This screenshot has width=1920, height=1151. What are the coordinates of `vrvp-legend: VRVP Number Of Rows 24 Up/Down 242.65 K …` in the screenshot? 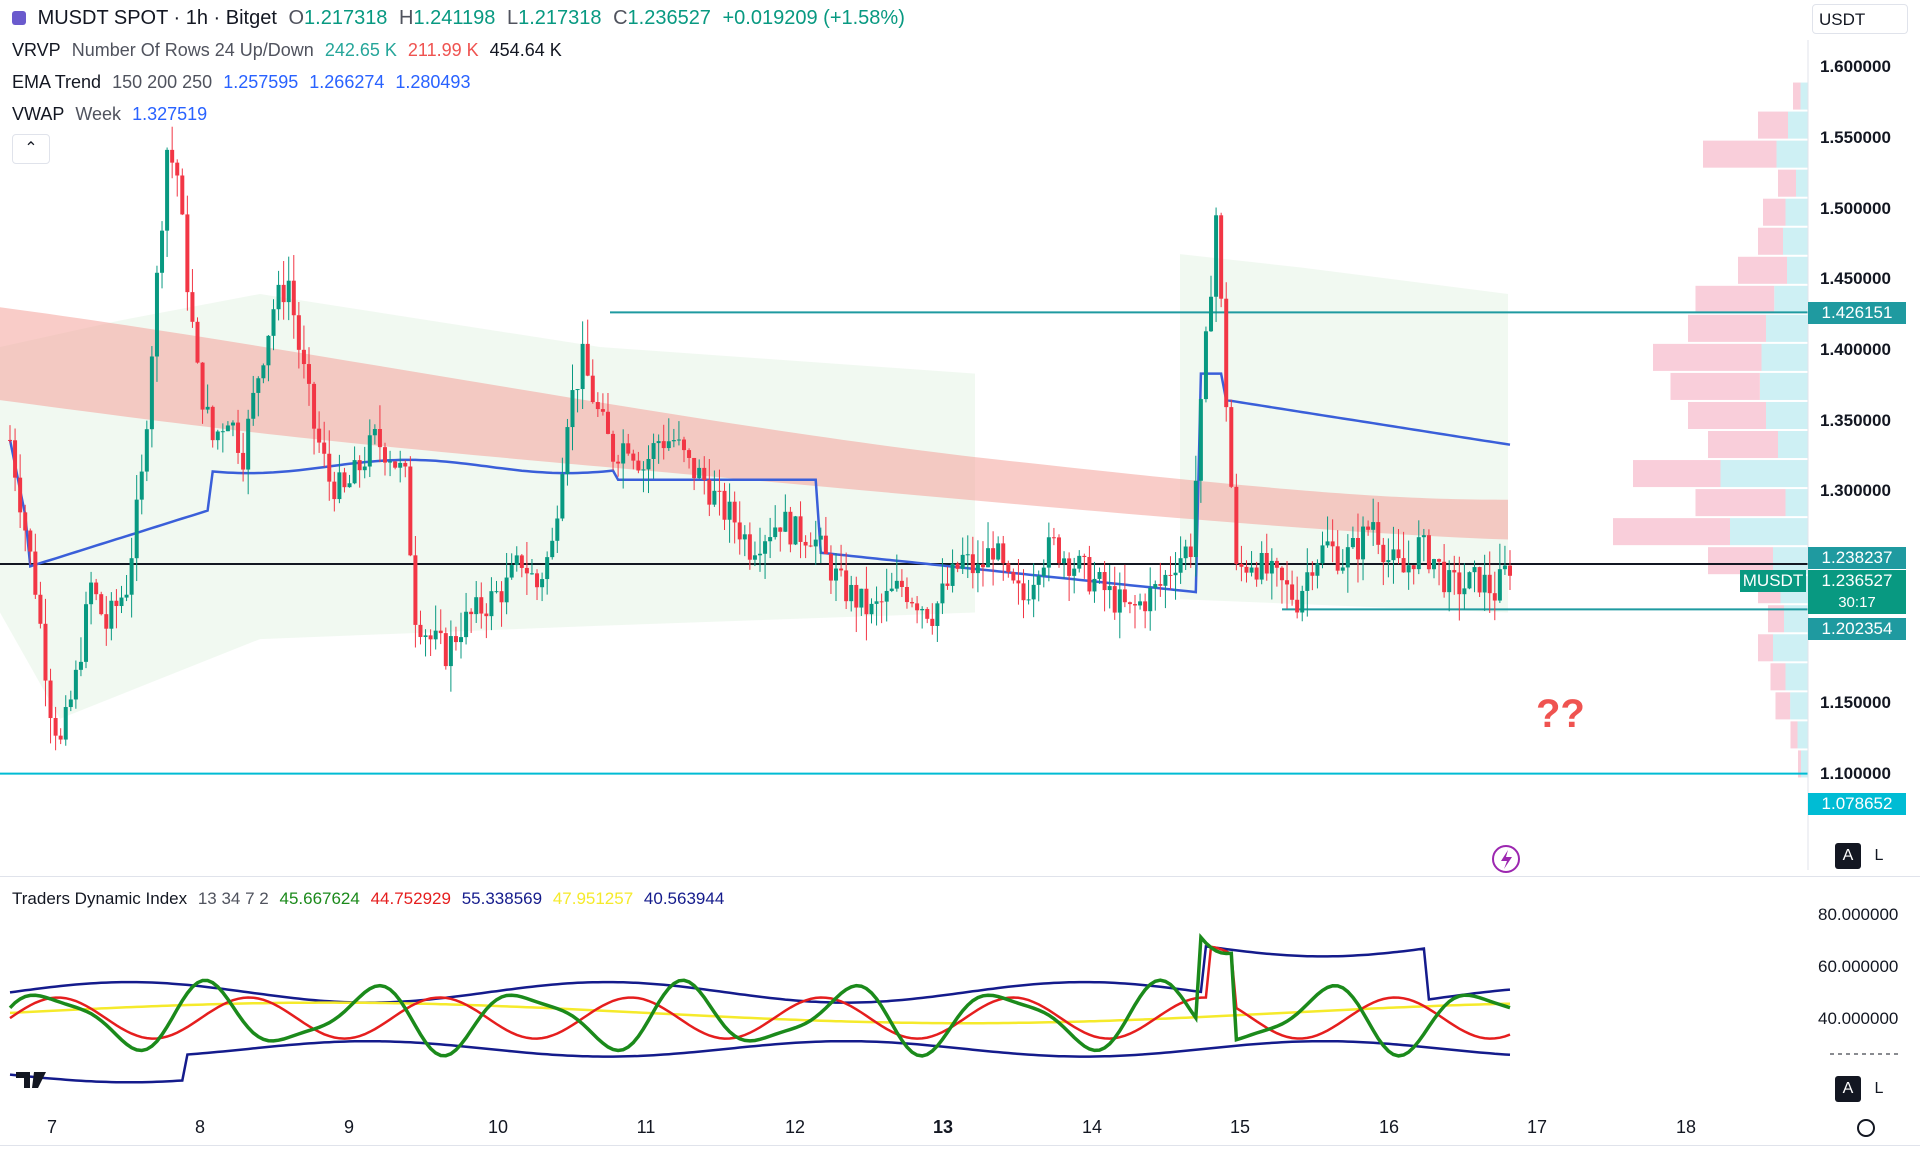 It's located at (290, 50).